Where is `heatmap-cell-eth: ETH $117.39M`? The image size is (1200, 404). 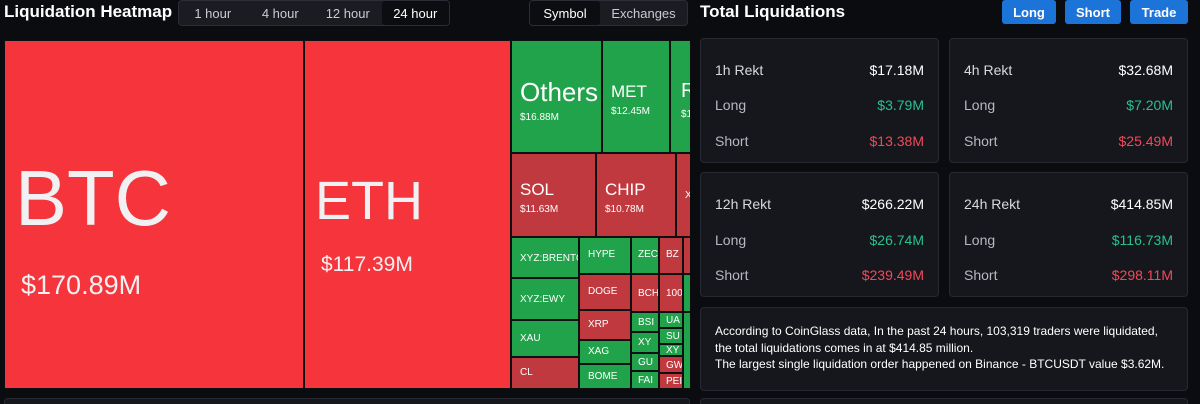
heatmap-cell-eth: ETH $117.39M is located at coordinates (407, 214).